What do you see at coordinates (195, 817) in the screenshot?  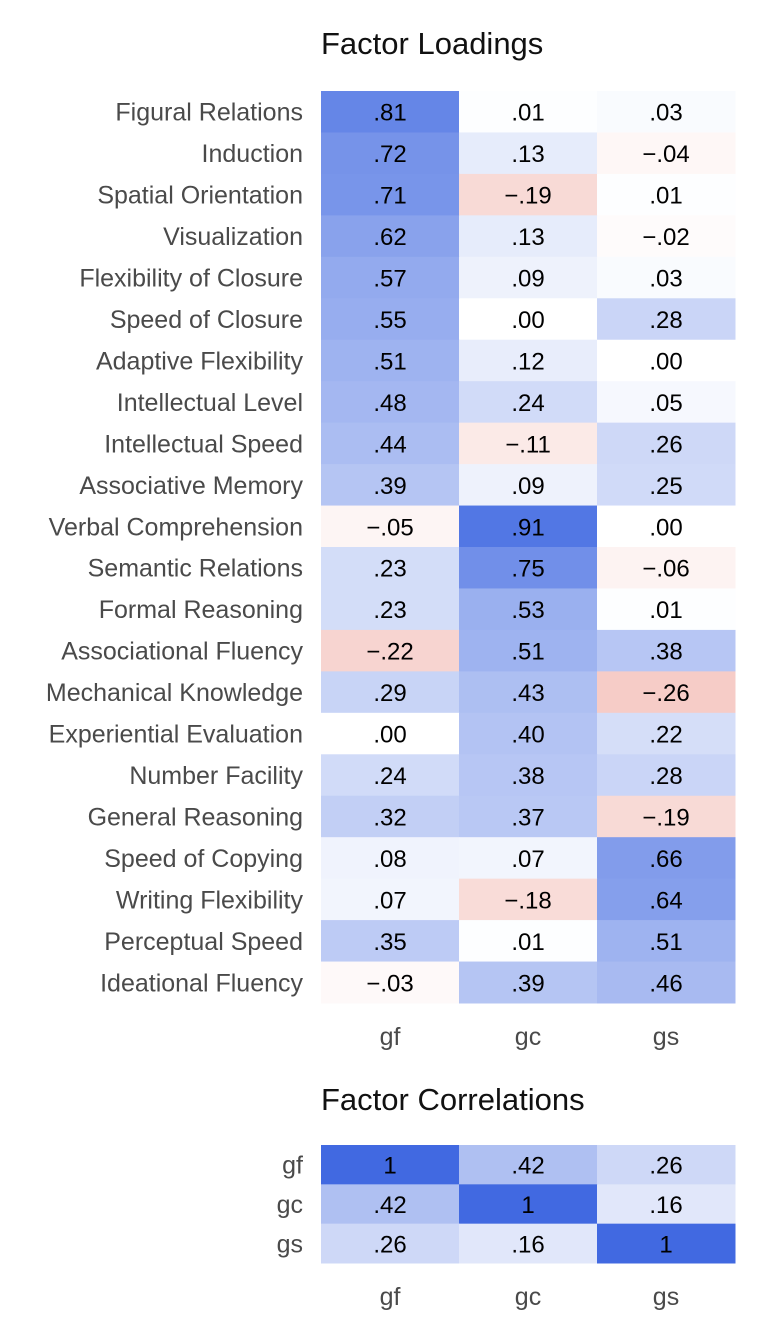 I see `loadings-row-label: General Reasoning` at bounding box center [195, 817].